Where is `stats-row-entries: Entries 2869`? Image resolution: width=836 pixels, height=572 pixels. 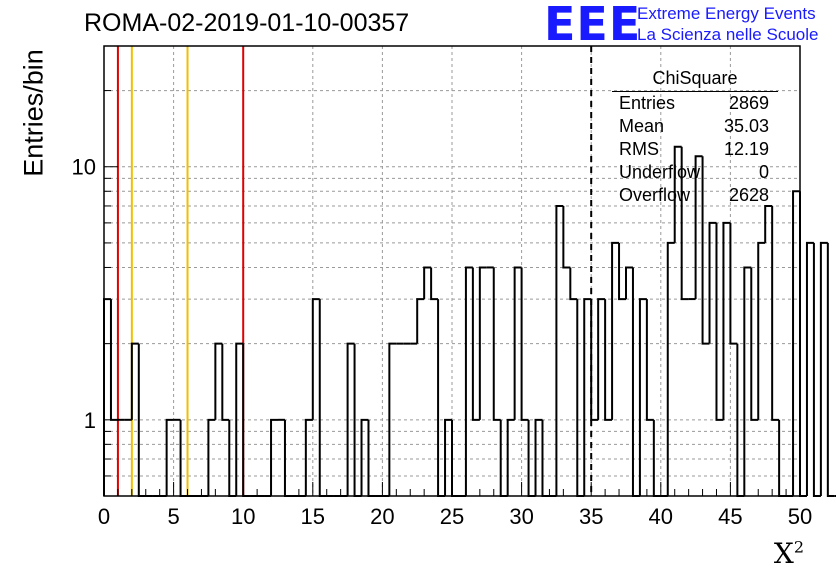 stats-row-entries: Entries 2869 is located at coordinates (694, 104).